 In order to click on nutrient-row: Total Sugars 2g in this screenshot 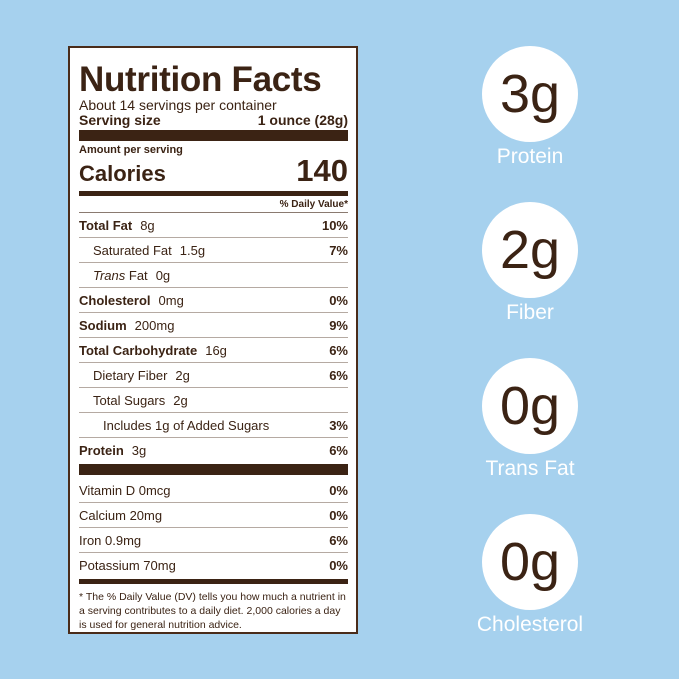, I will do `click(213, 399)`.